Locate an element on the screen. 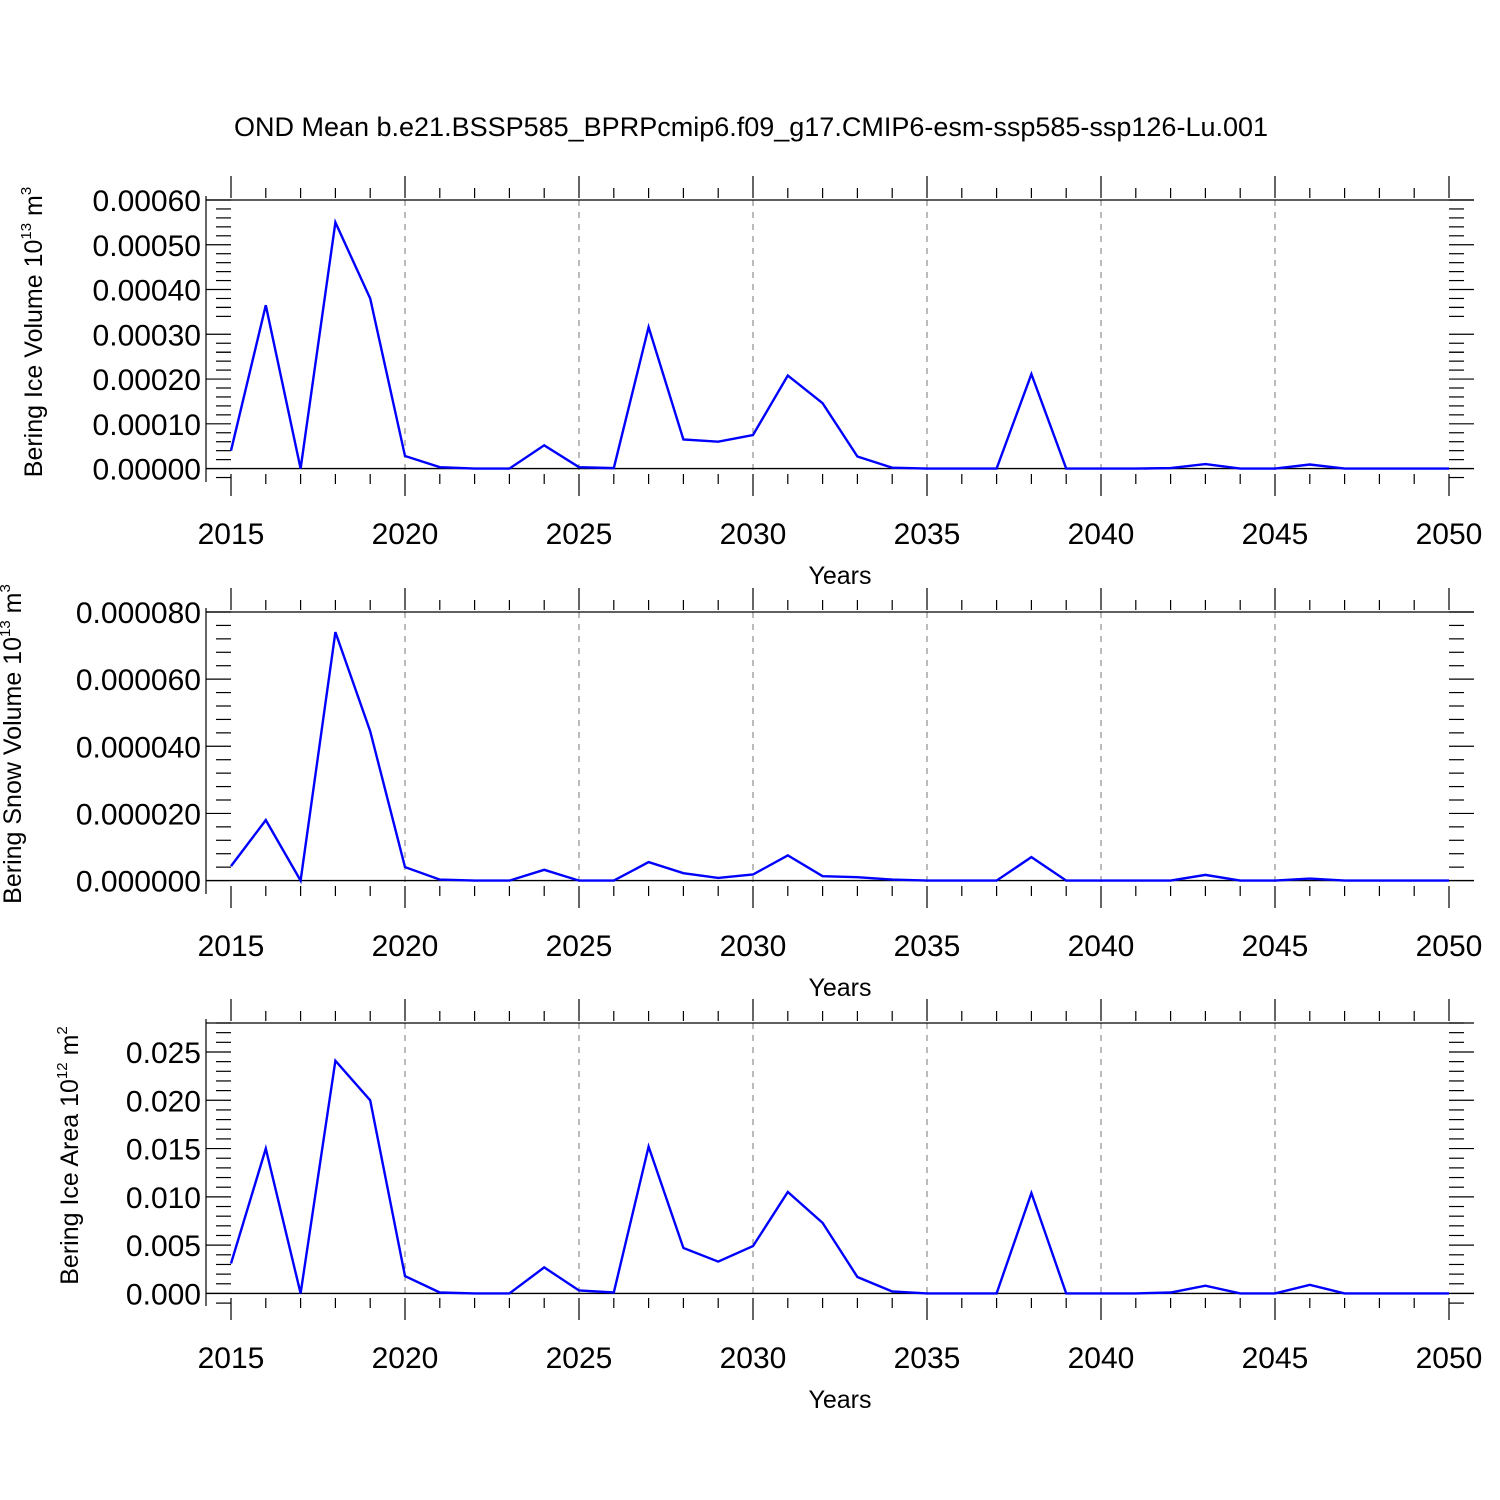  y-axis-label: Bering Ice Area 1012 m2 is located at coordinates (69, 1155).